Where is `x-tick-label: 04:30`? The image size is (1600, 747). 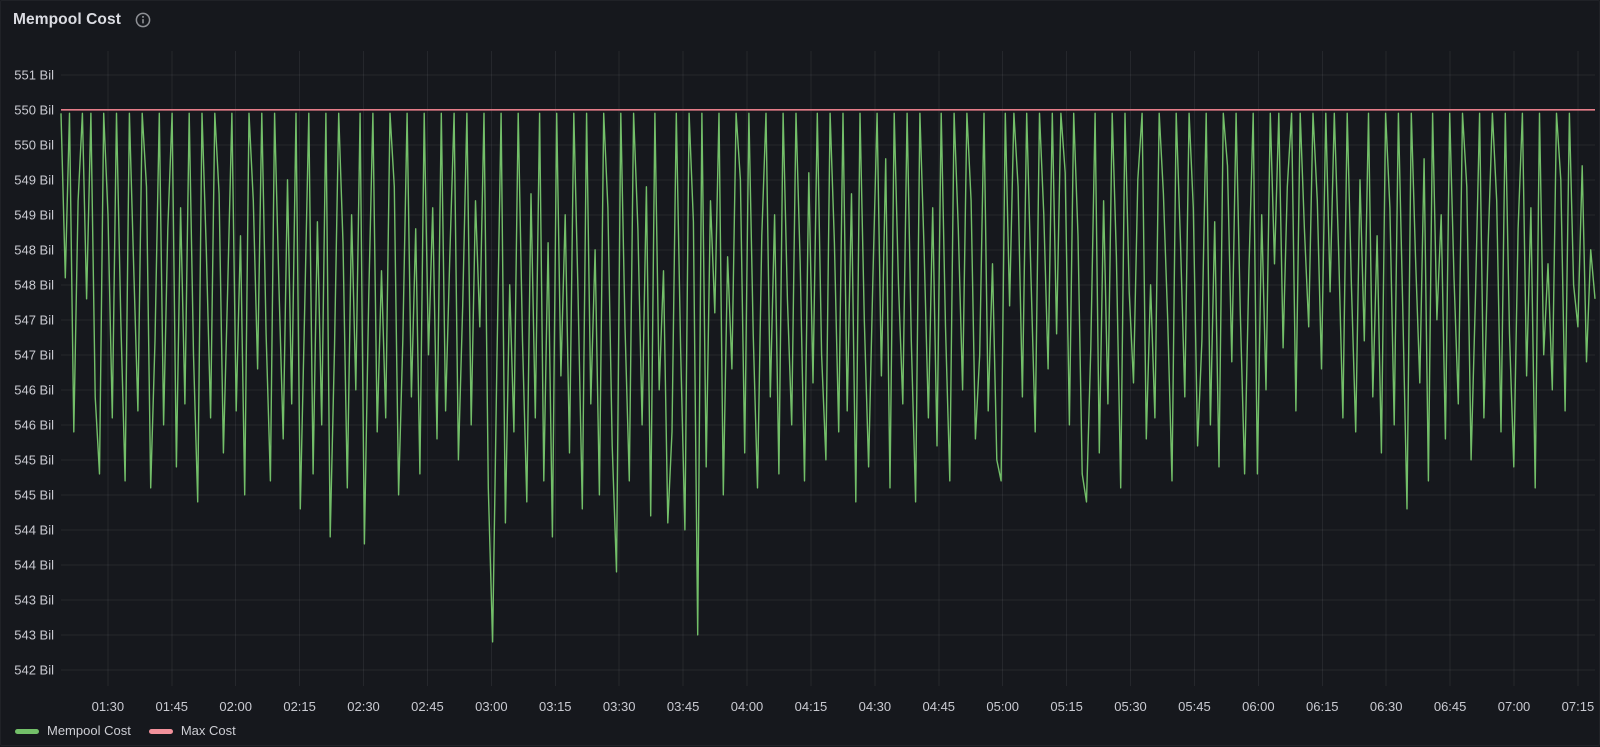 x-tick-label: 04:30 is located at coordinates (875, 706).